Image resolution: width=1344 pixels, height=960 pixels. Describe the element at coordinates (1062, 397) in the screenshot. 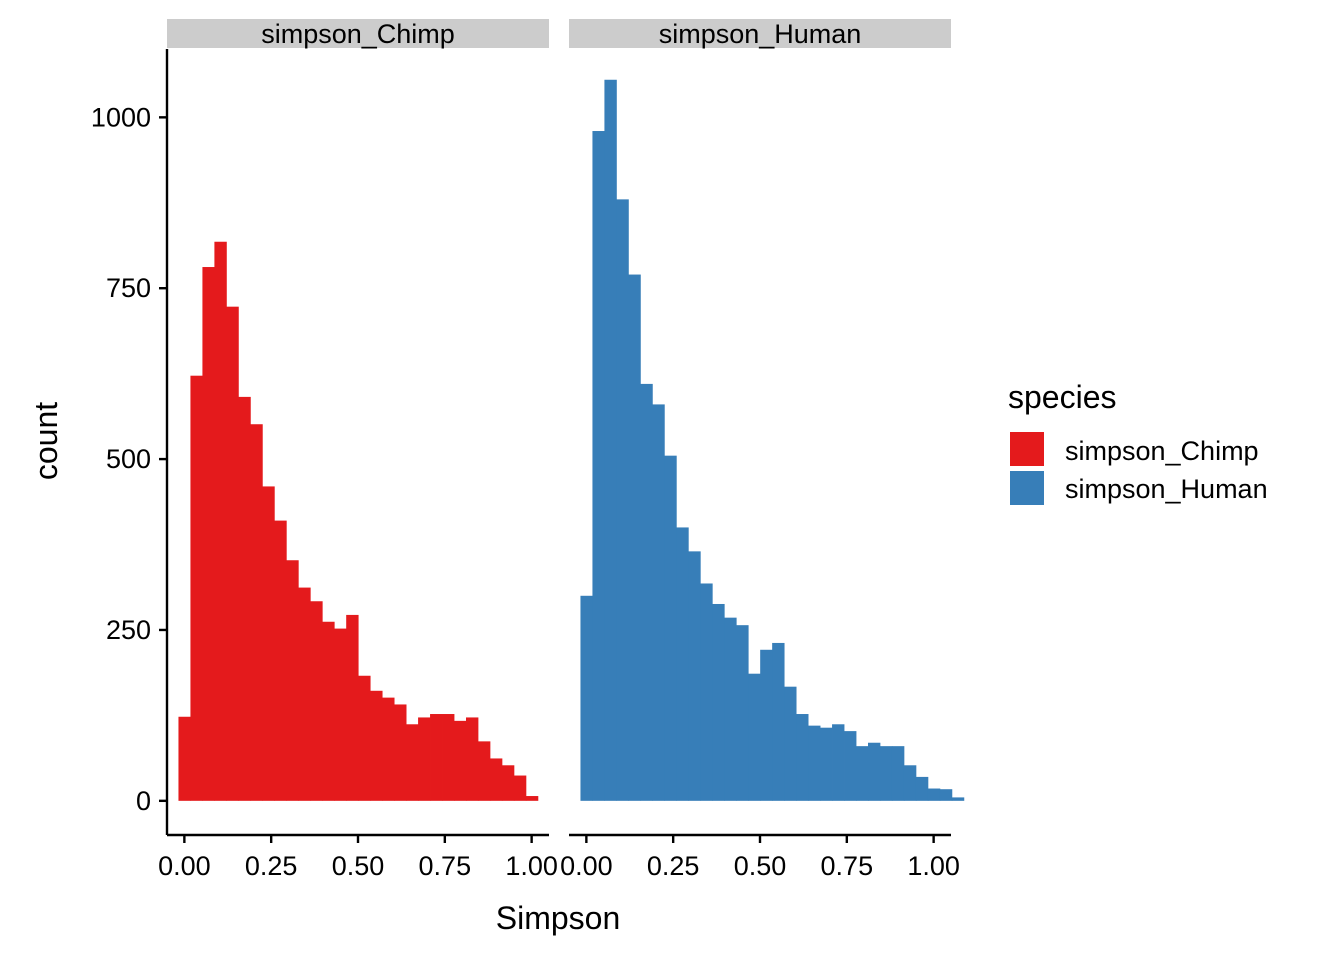

I see `legend-title: species` at that location.